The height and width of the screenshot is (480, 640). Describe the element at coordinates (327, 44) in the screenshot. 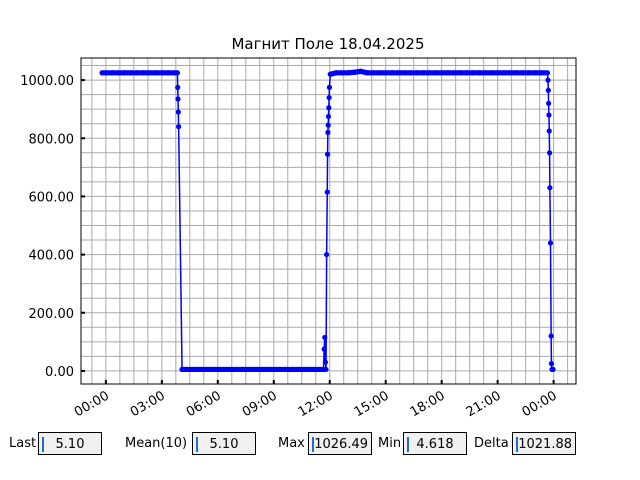

I see `chart-title: Магнит Поле 18.04.2025` at that location.